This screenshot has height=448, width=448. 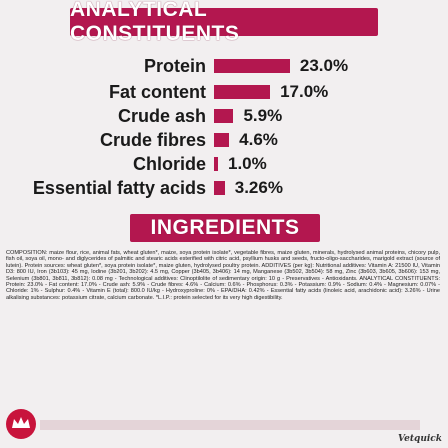 I want to click on constituent-label: Crude ash, so click(x=161, y=115).